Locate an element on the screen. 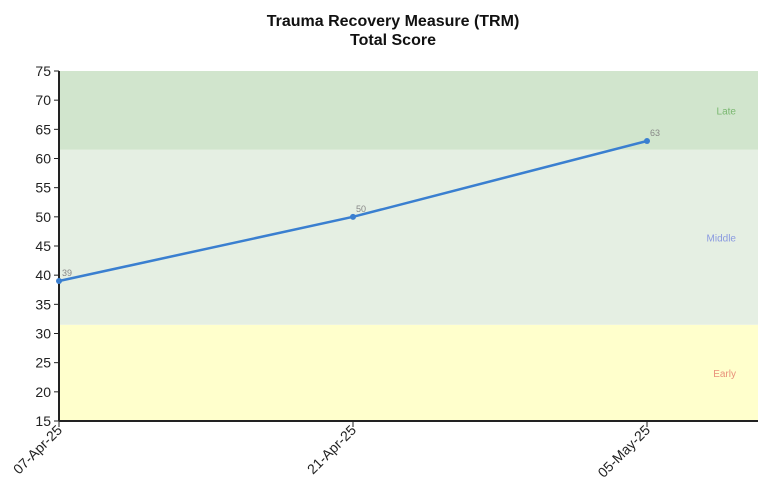 This screenshot has width=768, height=503. y-tick-label: 65 is located at coordinates (43, 129).